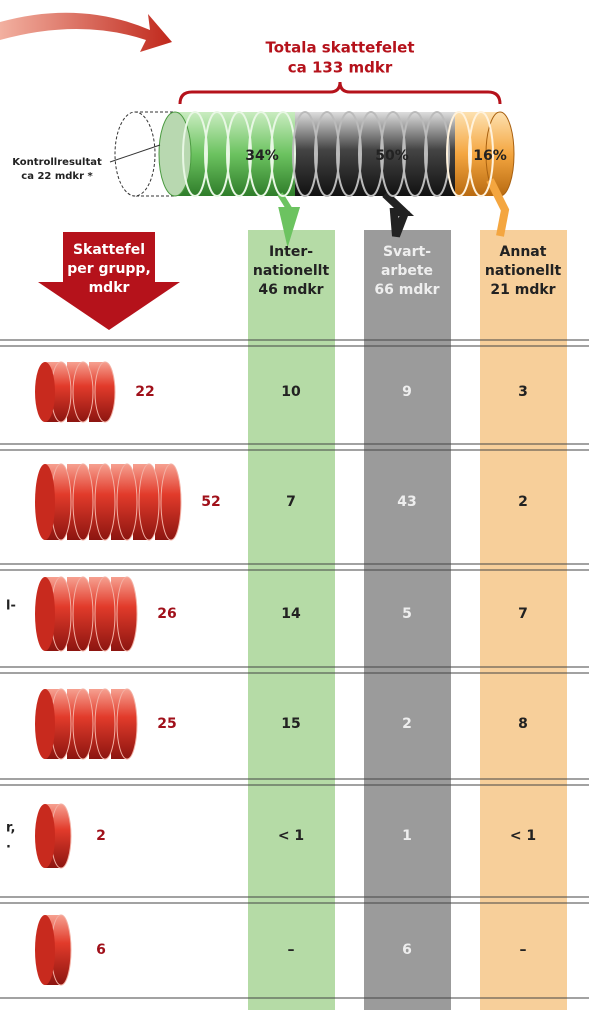 The image size is (589, 1010). I want to click on cell-value: 15, so click(290, 724).